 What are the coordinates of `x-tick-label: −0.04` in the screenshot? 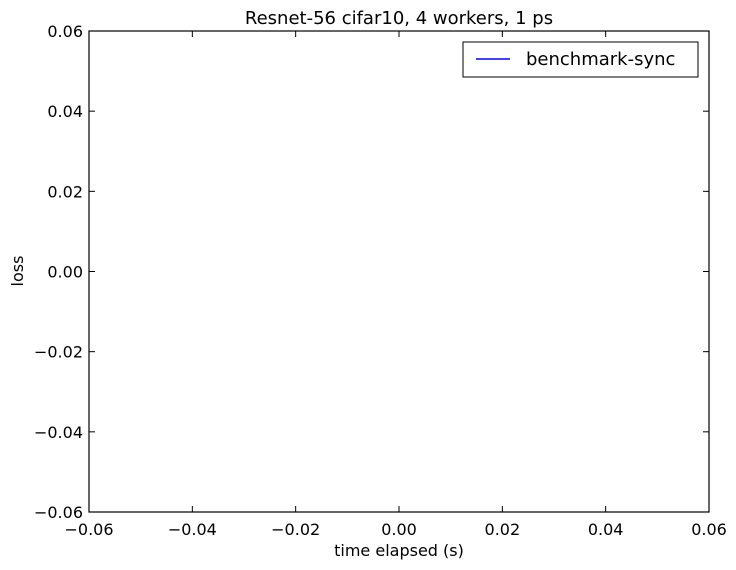 It's located at (192, 529).